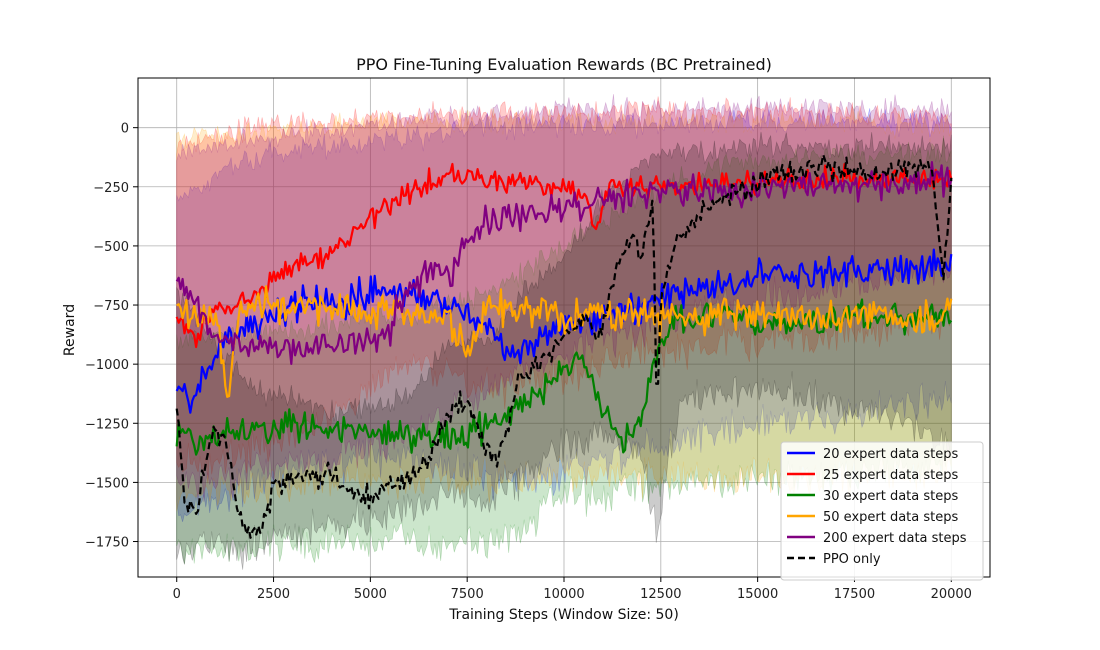  What do you see at coordinates (852, 559) in the screenshot?
I see `legend-label: PPO only` at bounding box center [852, 559].